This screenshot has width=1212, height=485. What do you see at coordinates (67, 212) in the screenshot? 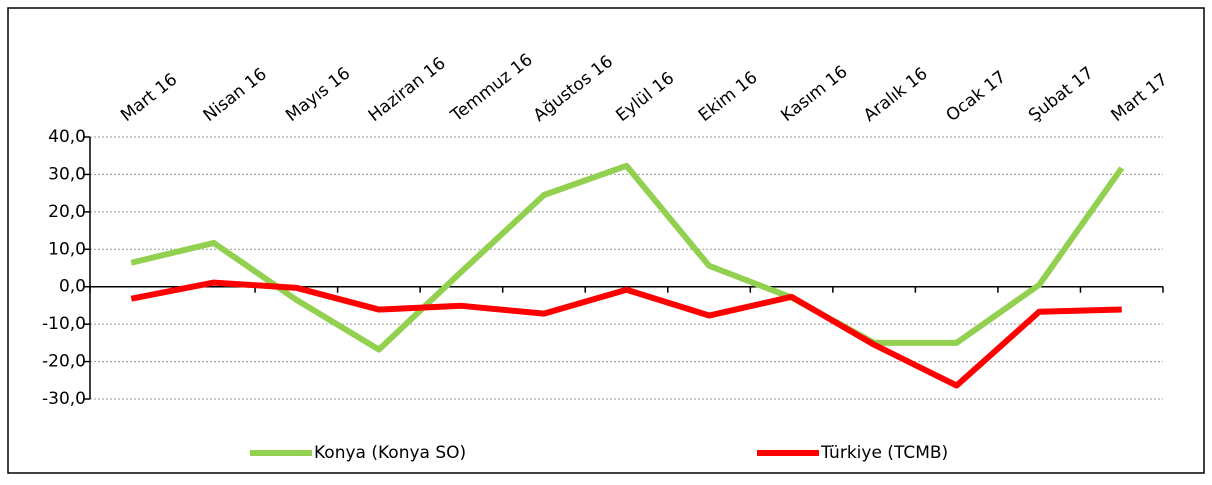
I see `y-tick-label: 20,0` at bounding box center [67, 212].